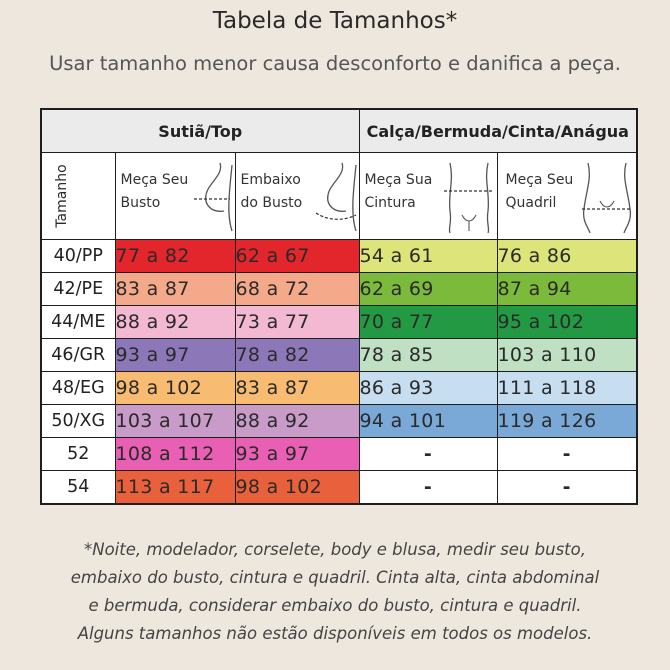 This screenshot has height=670, width=670. I want to click on busto-value-cell: 93 a 97, so click(175, 355).